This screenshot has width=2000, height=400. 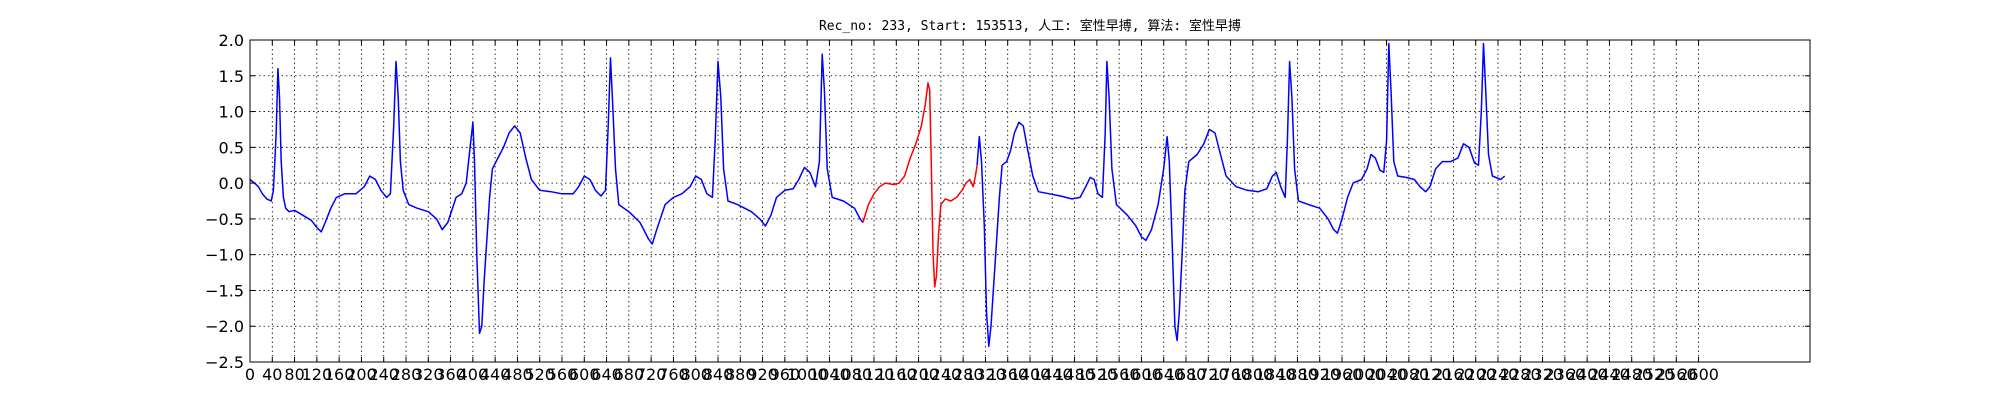 What do you see at coordinates (1676, 374) in the screenshot?
I see `x-tick-label: 2560` at bounding box center [1676, 374].